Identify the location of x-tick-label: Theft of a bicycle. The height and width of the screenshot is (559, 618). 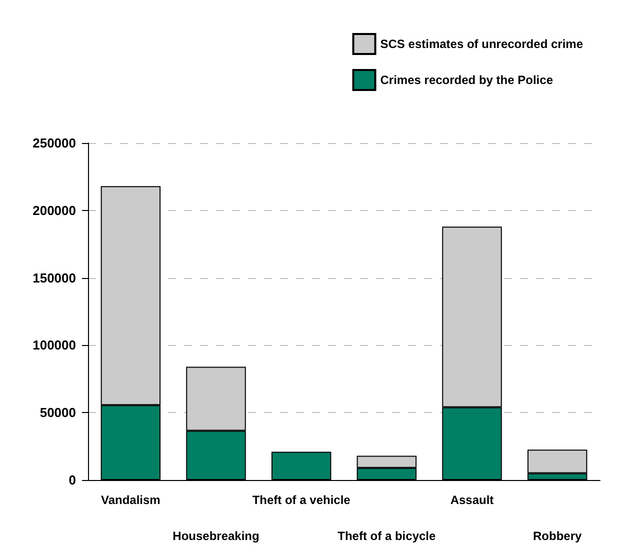
(387, 536).